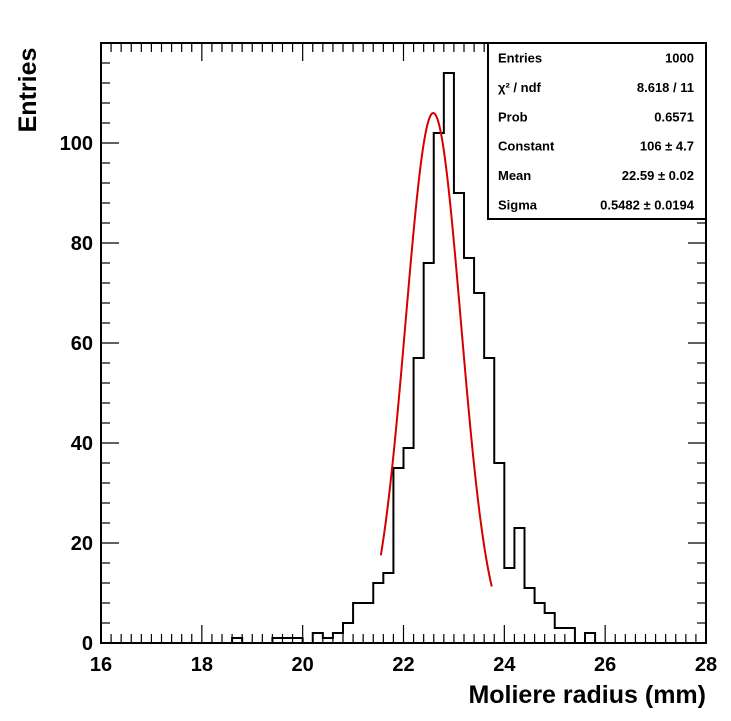  Describe the element at coordinates (82, 344) in the screenshot. I see `y-tick-label: 60` at that location.